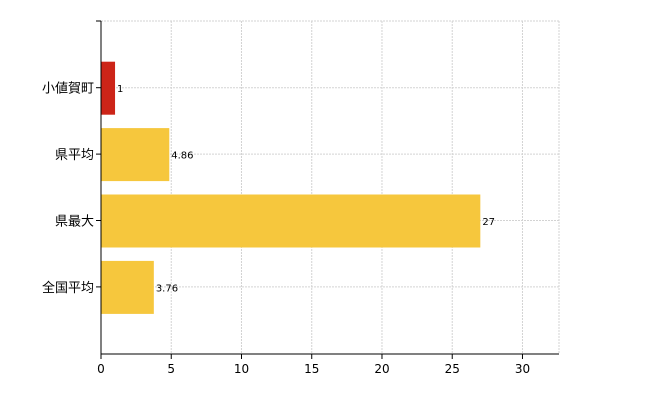 The image size is (650, 400). I want to click on x-tick-label: 5, so click(171, 369).